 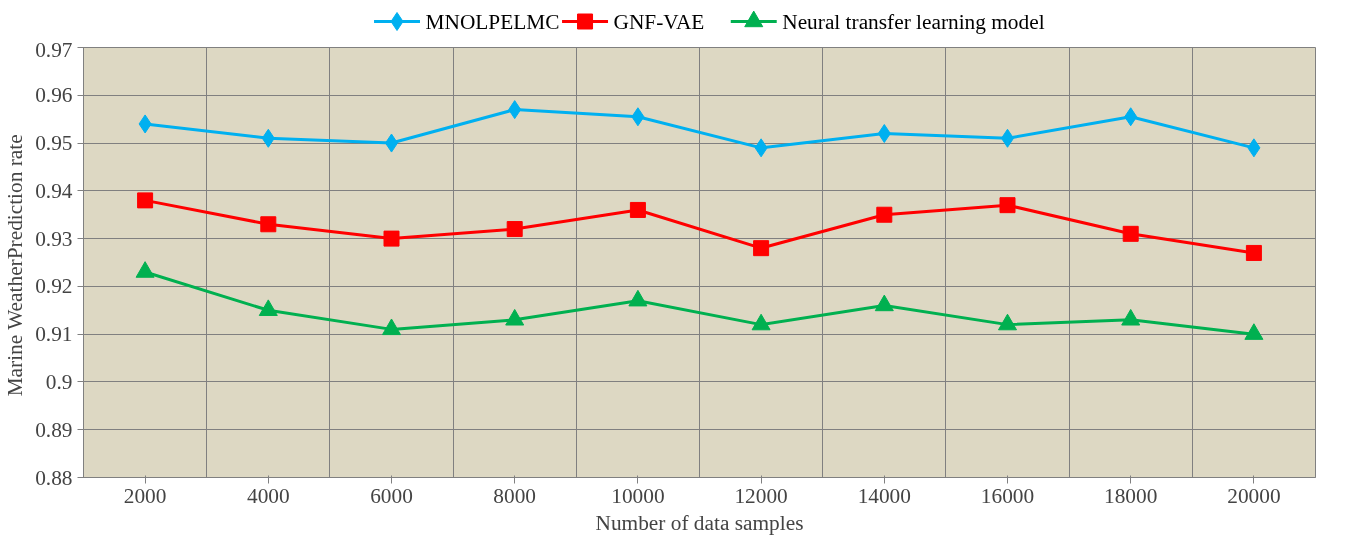 What do you see at coordinates (54, 334) in the screenshot?
I see `y-tick-label: 0.91` at bounding box center [54, 334].